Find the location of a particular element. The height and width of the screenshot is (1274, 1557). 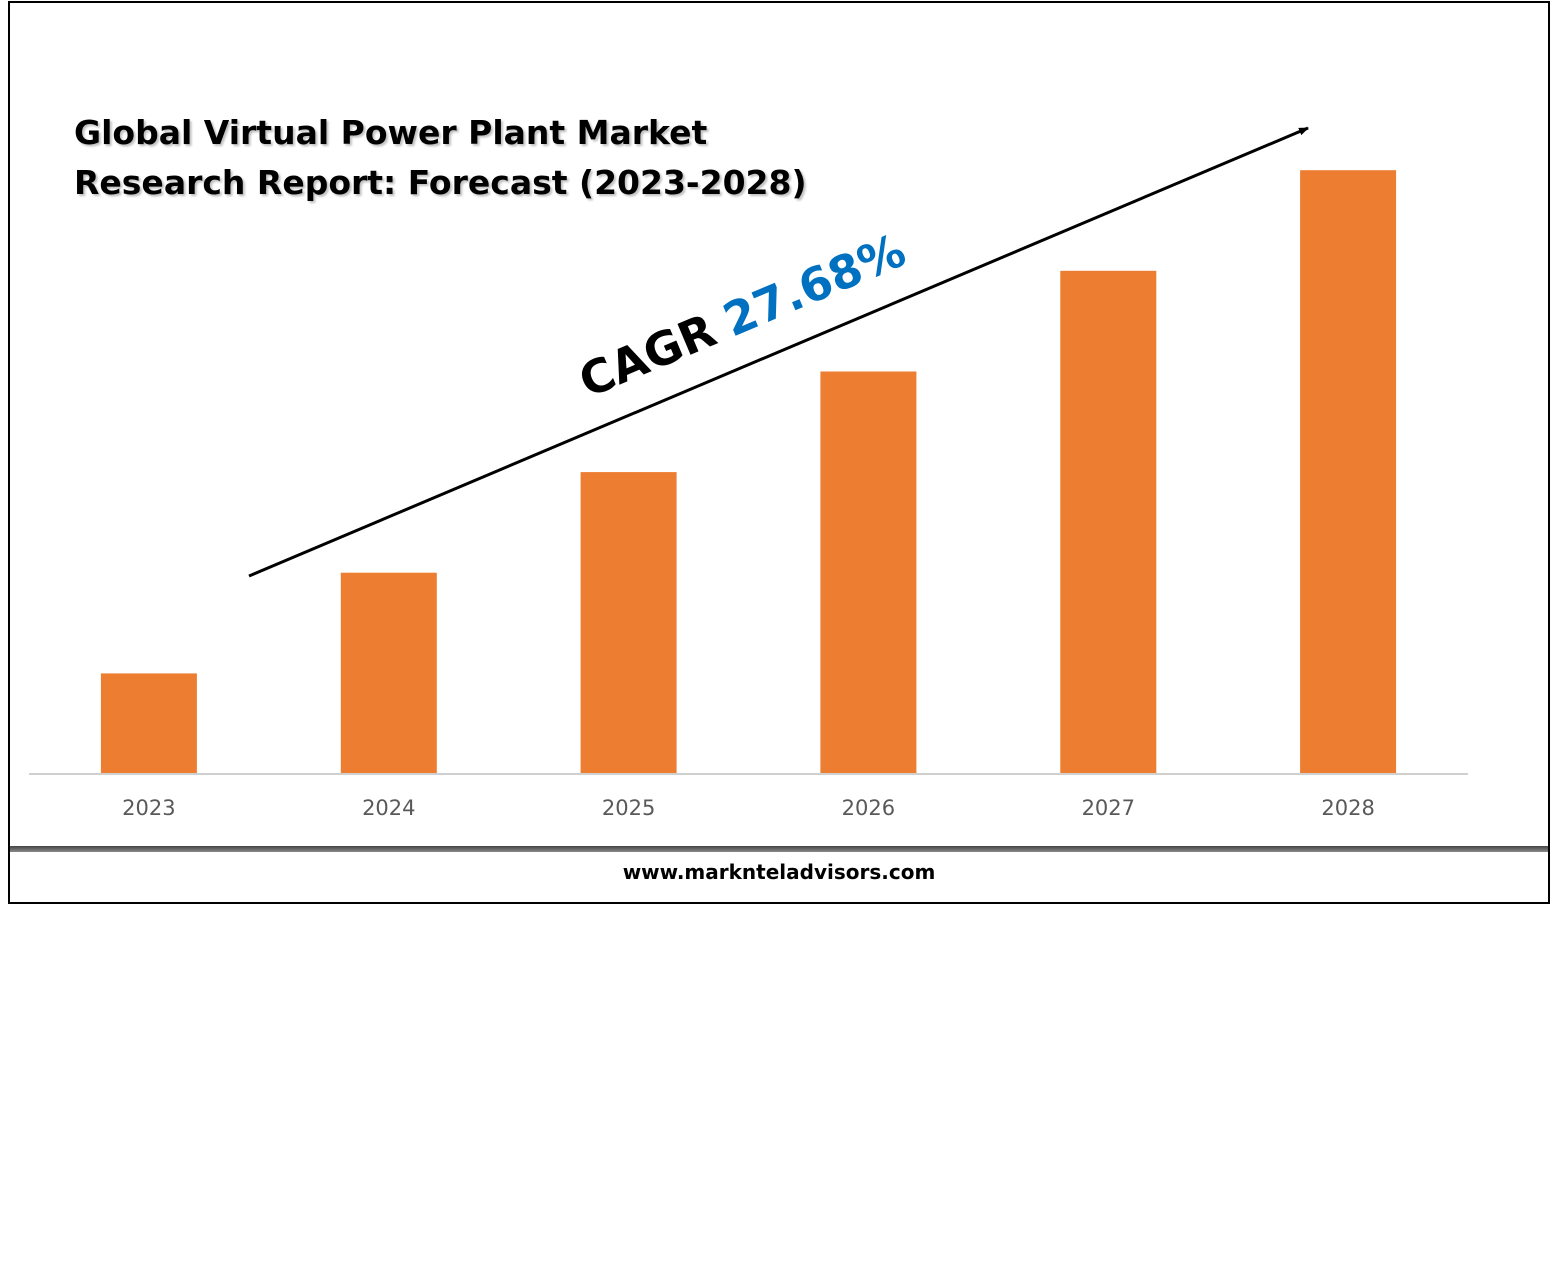

x-tick-label-2024: 2024 is located at coordinates (388, 808).